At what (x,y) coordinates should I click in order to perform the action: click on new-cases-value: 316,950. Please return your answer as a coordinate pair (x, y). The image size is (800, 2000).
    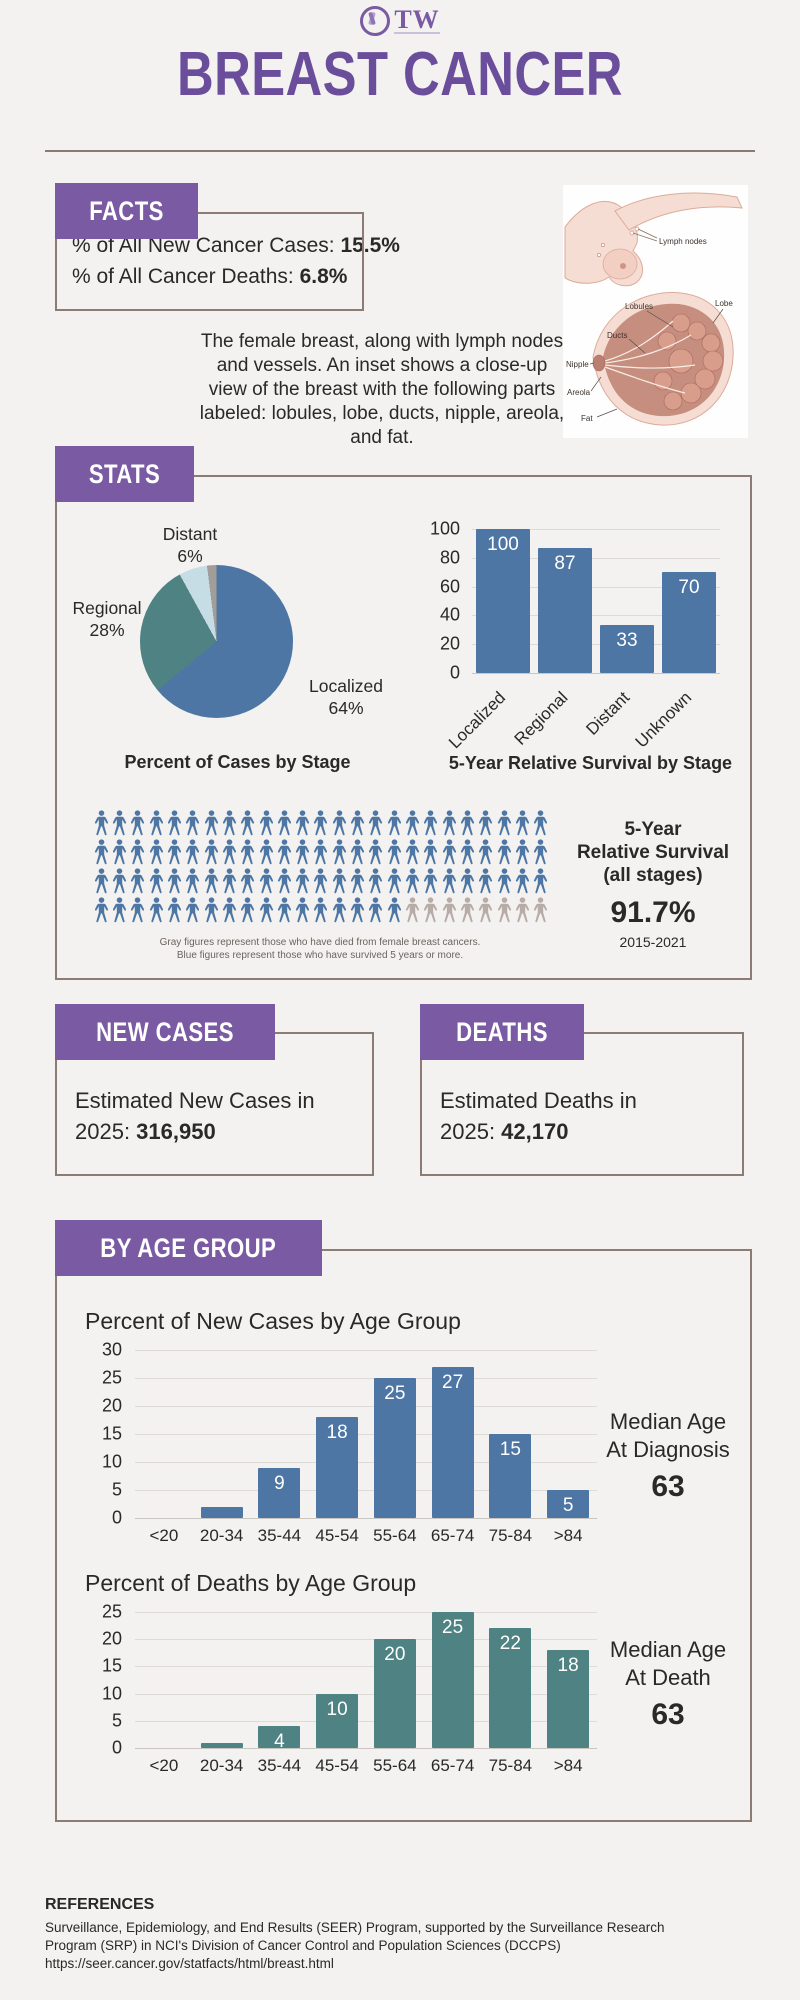
    Looking at the image, I should click on (176, 1131).